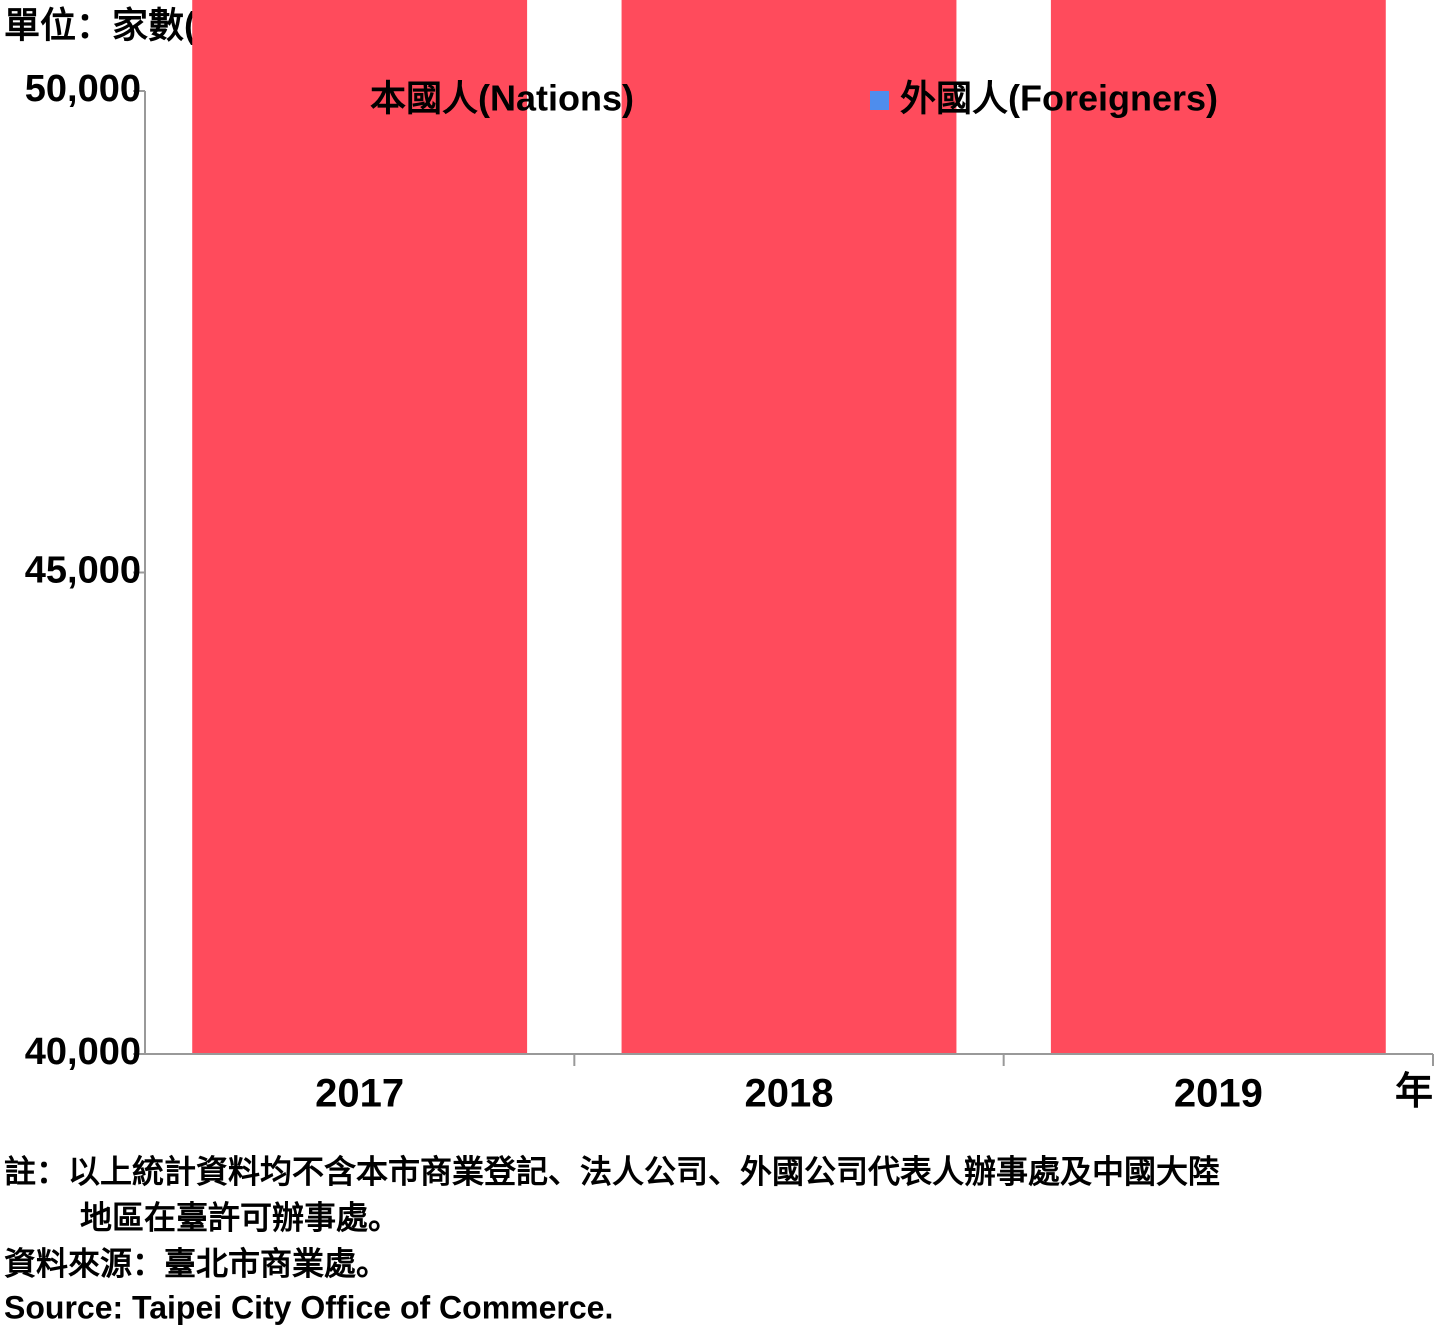 This screenshot has width=1435, height=1333. What do you see at coordinates (1414, 1092) in the screenshot?
I see `x-unit-label: 年` at bounding box center [1414, 1092].